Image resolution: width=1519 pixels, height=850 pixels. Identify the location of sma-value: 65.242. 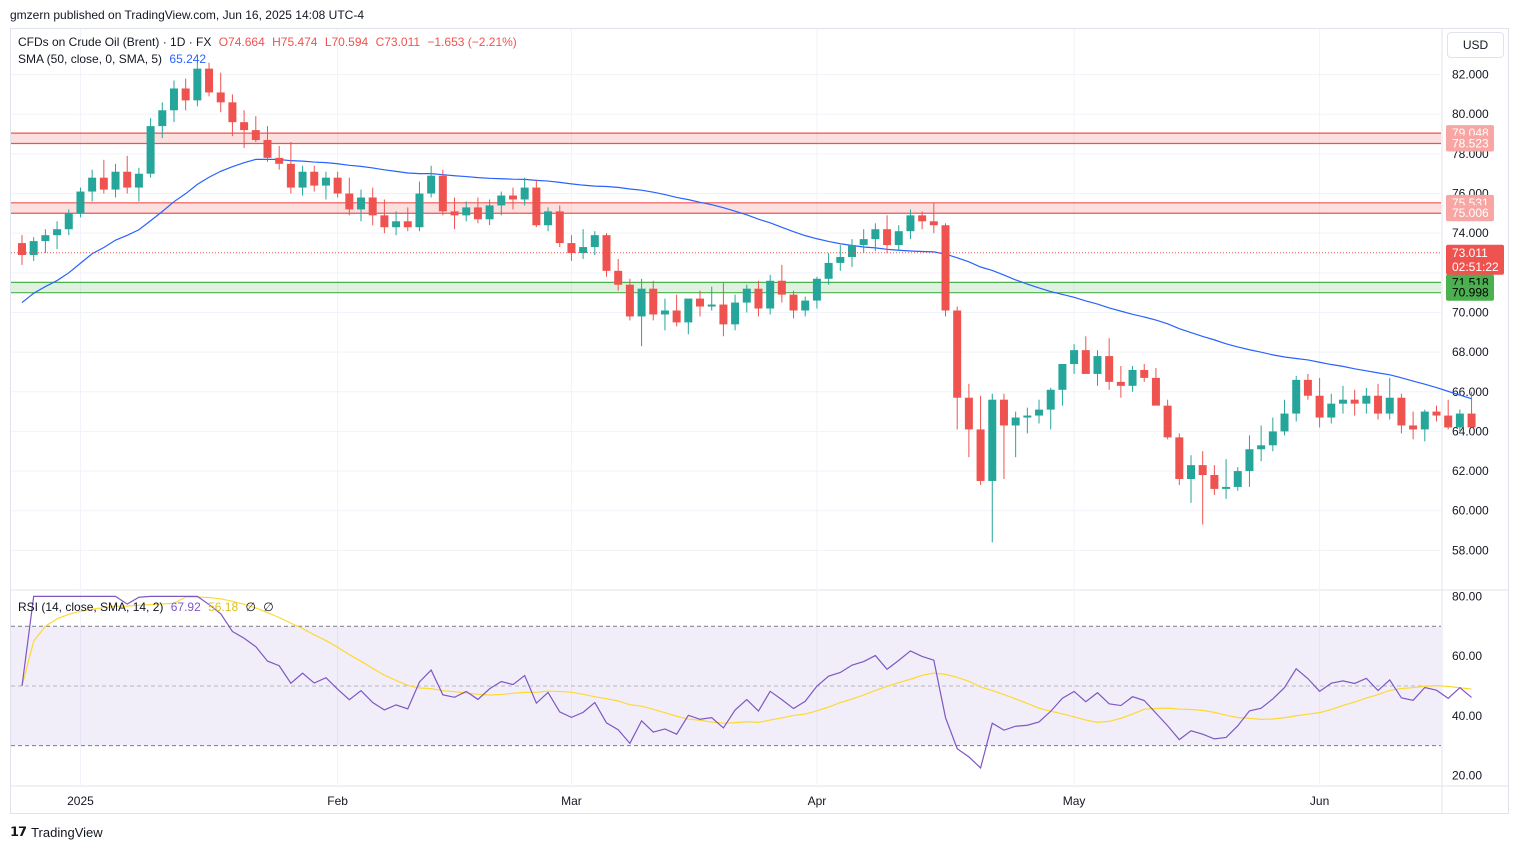
(188, 59).